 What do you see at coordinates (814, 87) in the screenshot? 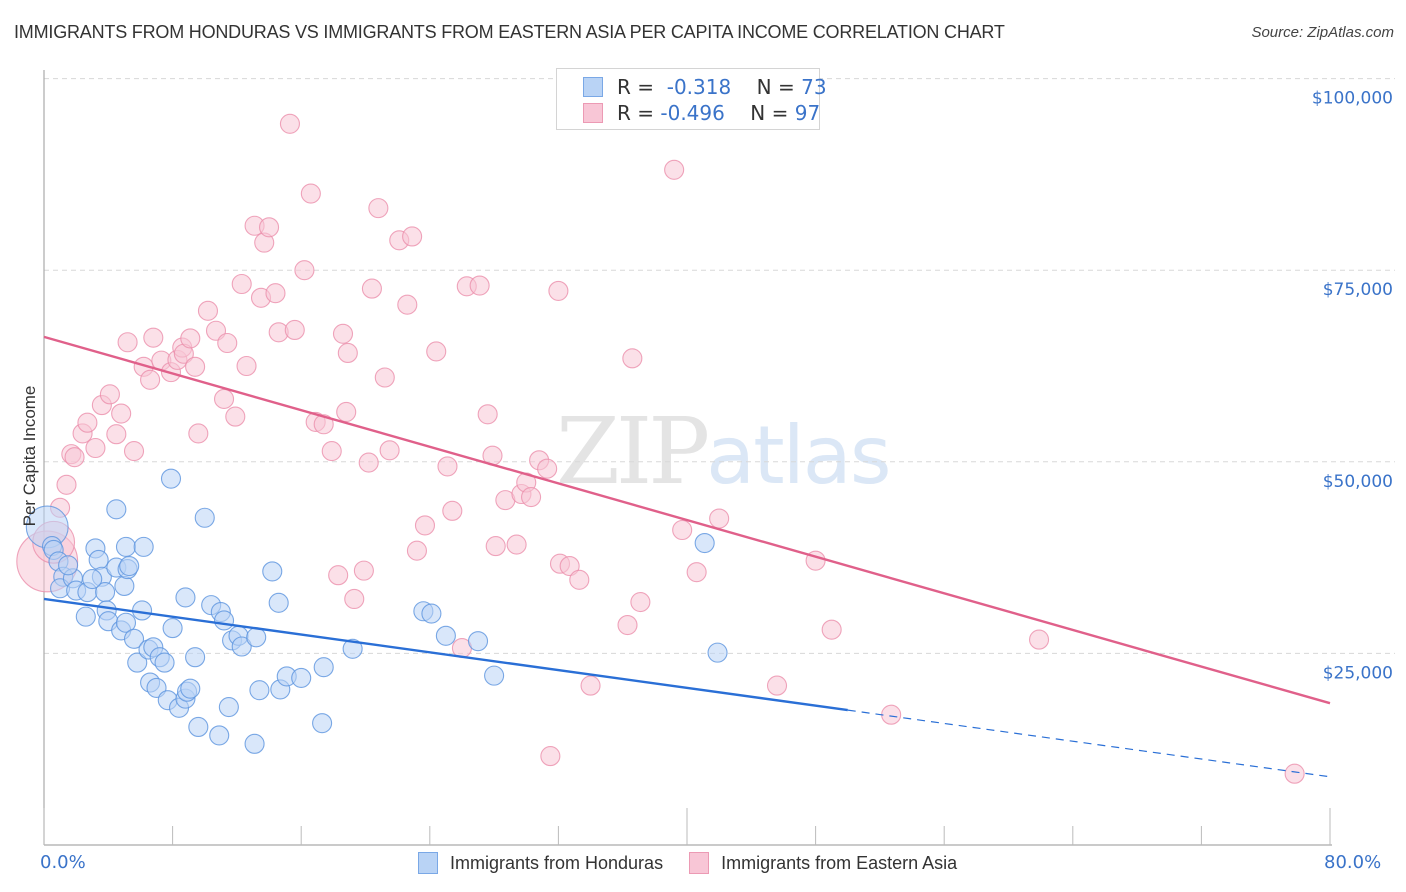
I see `n-value: 73` at bounding box center [814, 87].